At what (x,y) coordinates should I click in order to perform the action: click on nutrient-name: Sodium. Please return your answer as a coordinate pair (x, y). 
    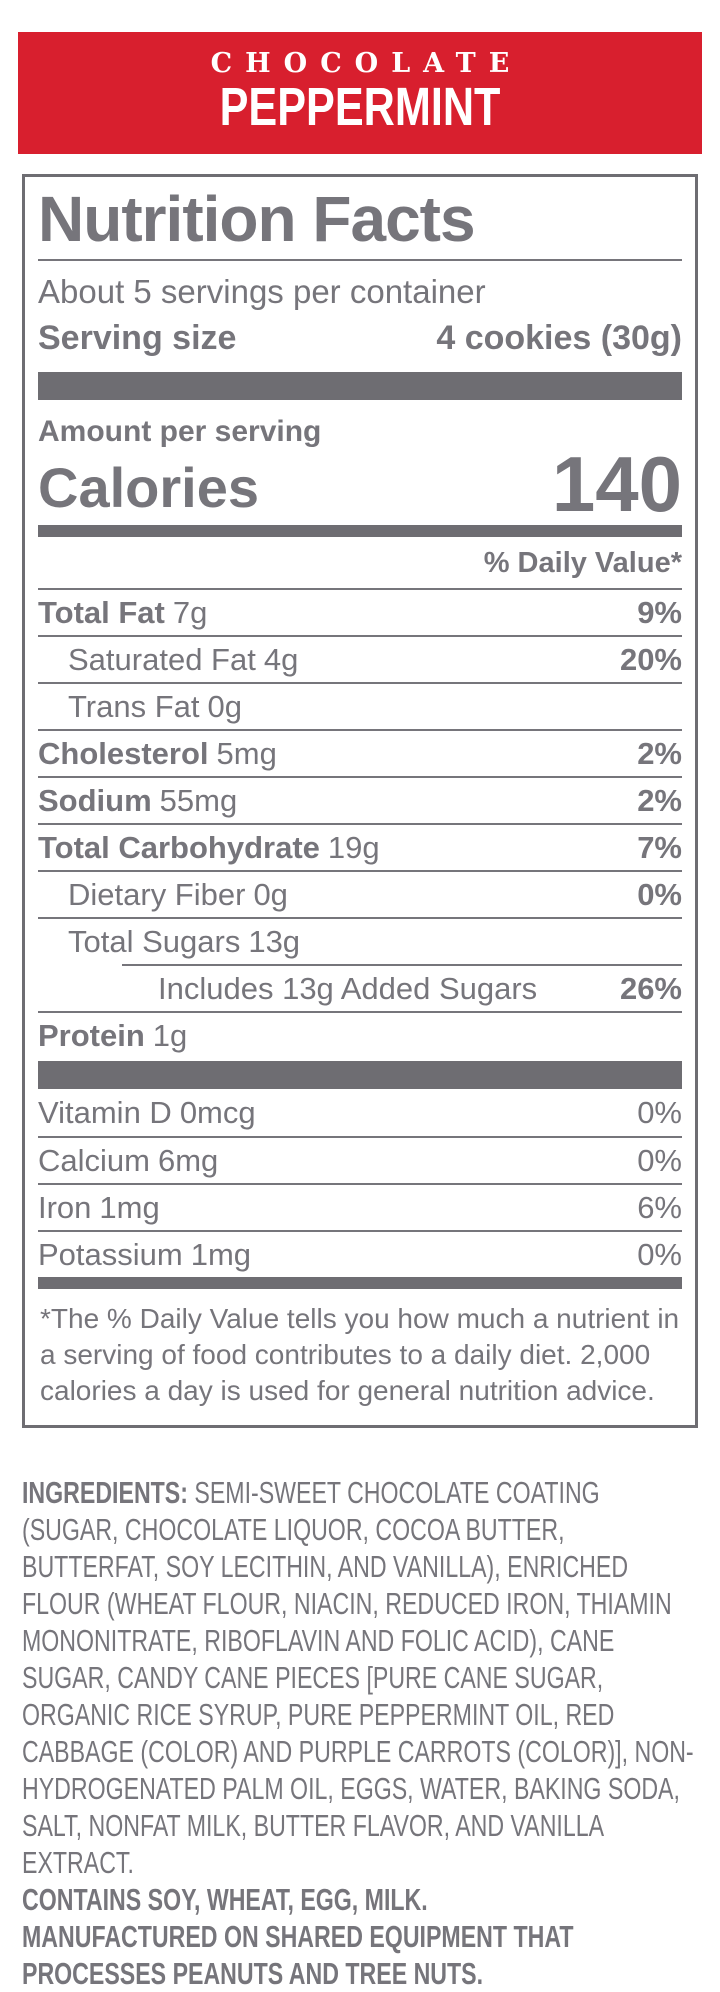
    Looking at the image, I should click on (95, 800).